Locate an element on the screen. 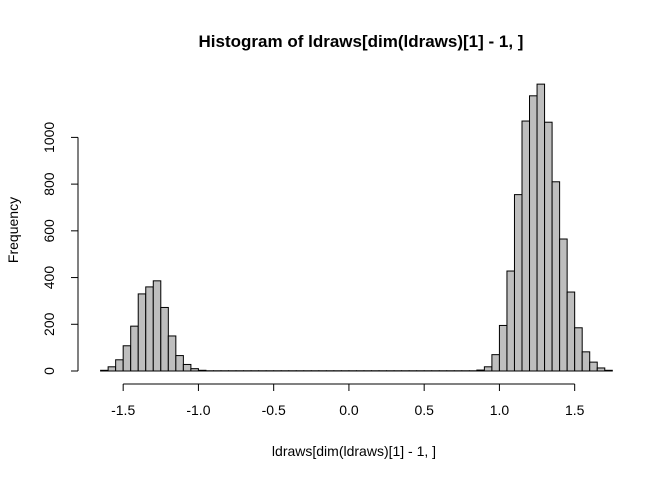  y-tick-label: 0 is located at coordinates (49, 371).